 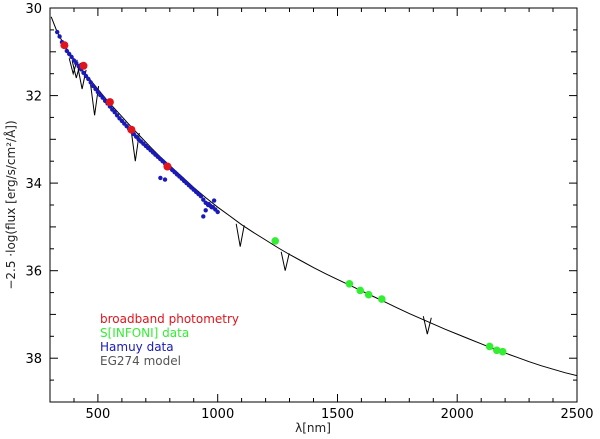 What do you see at coordinates (144, 333) in the screenshot?
I see `legend-sinfoni: S[INFONI] data` at bounding box center [144, 333].